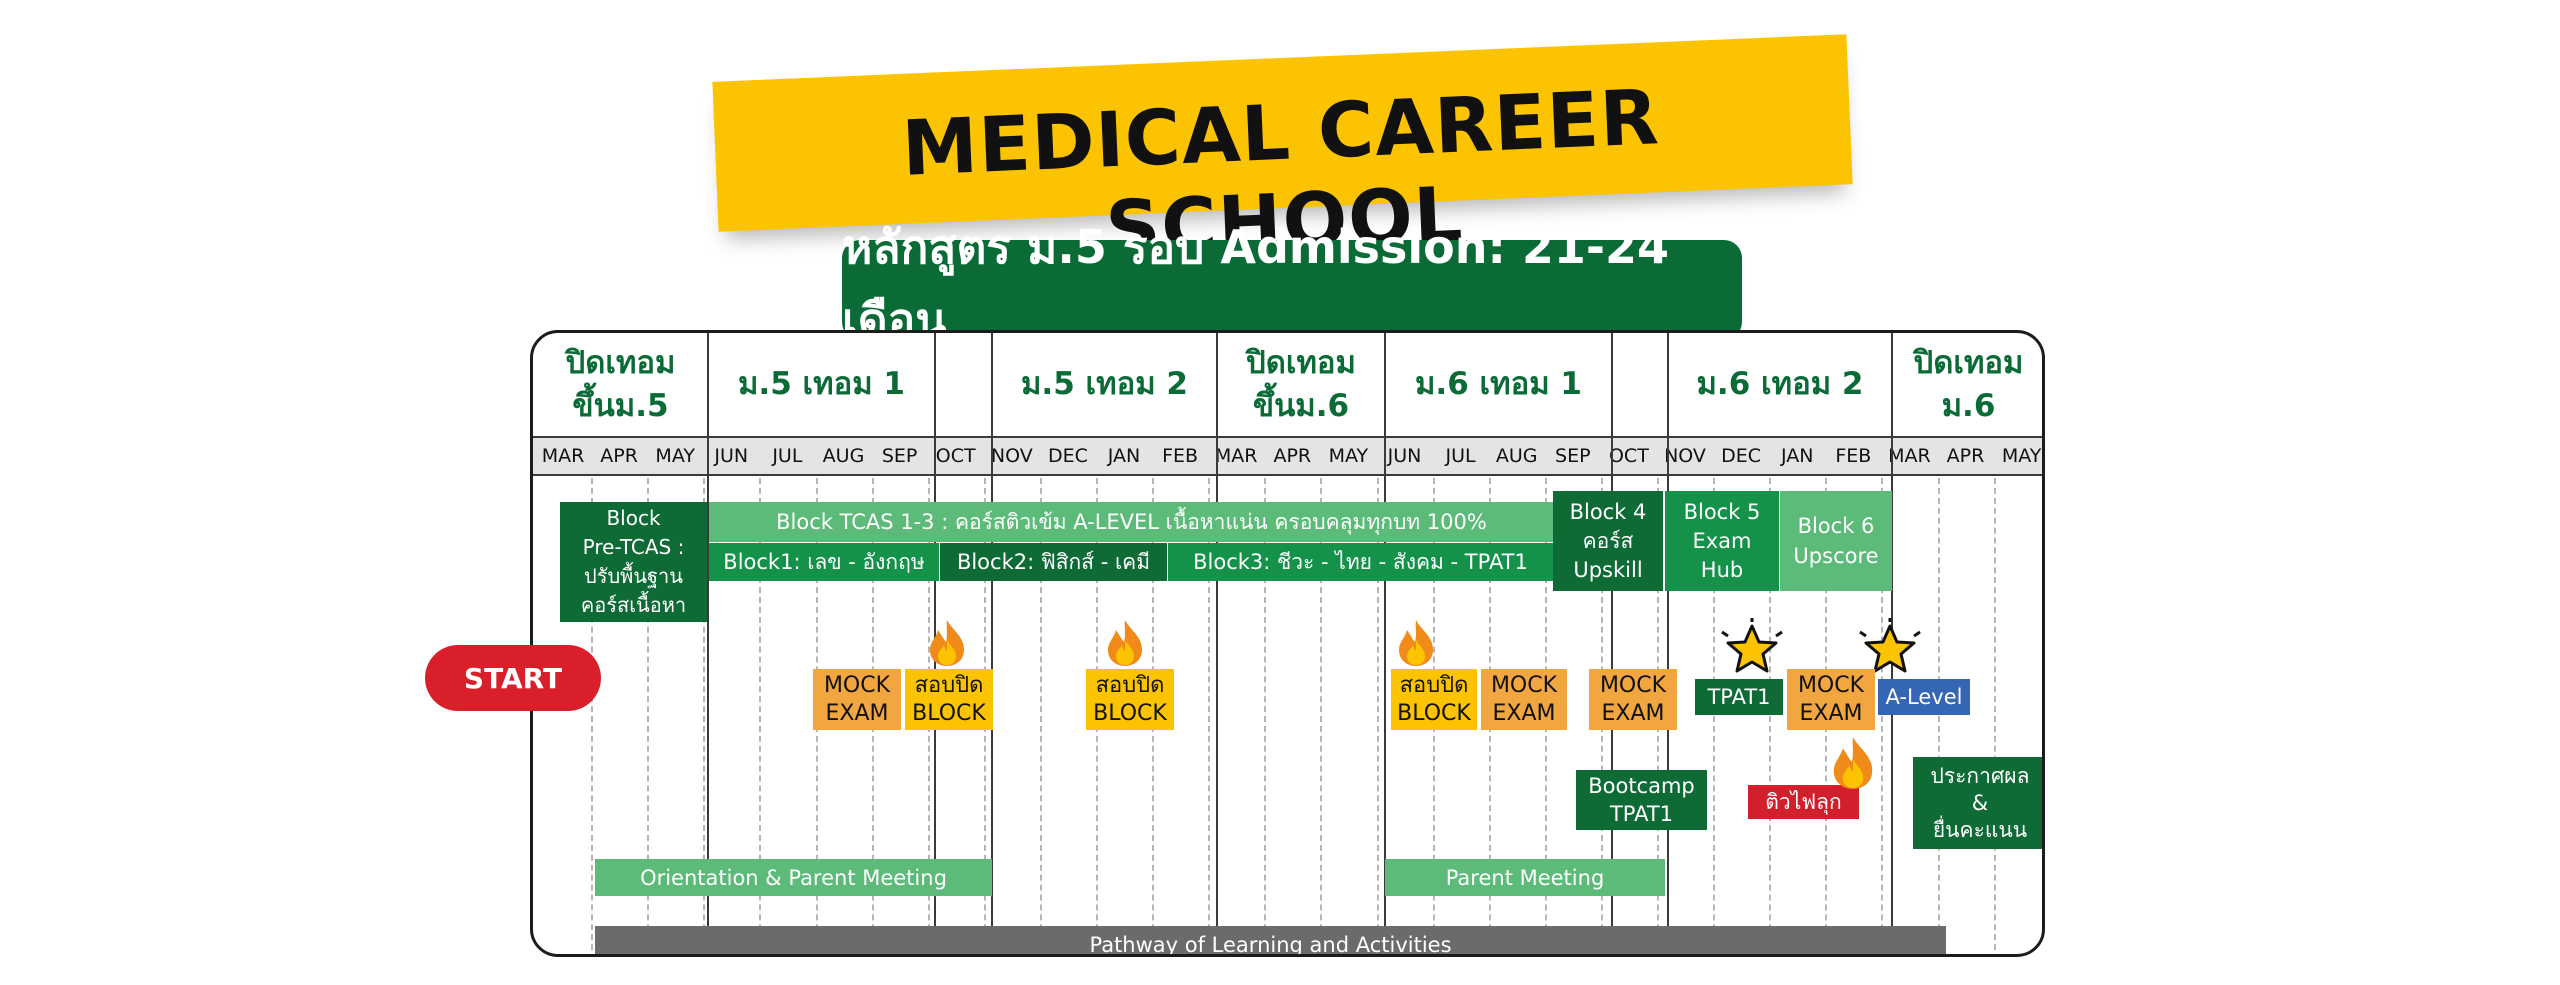 The image size is (2560, 985). I want to click on mock-exam-3: MOCK EXAM, so click(1633, 699).